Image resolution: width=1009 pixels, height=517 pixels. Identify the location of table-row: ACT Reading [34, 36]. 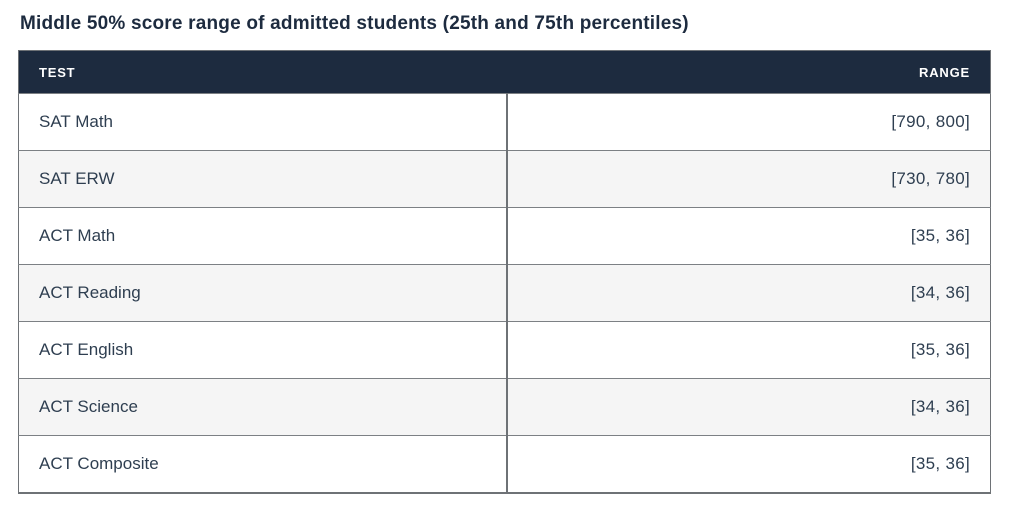
(504, 293).